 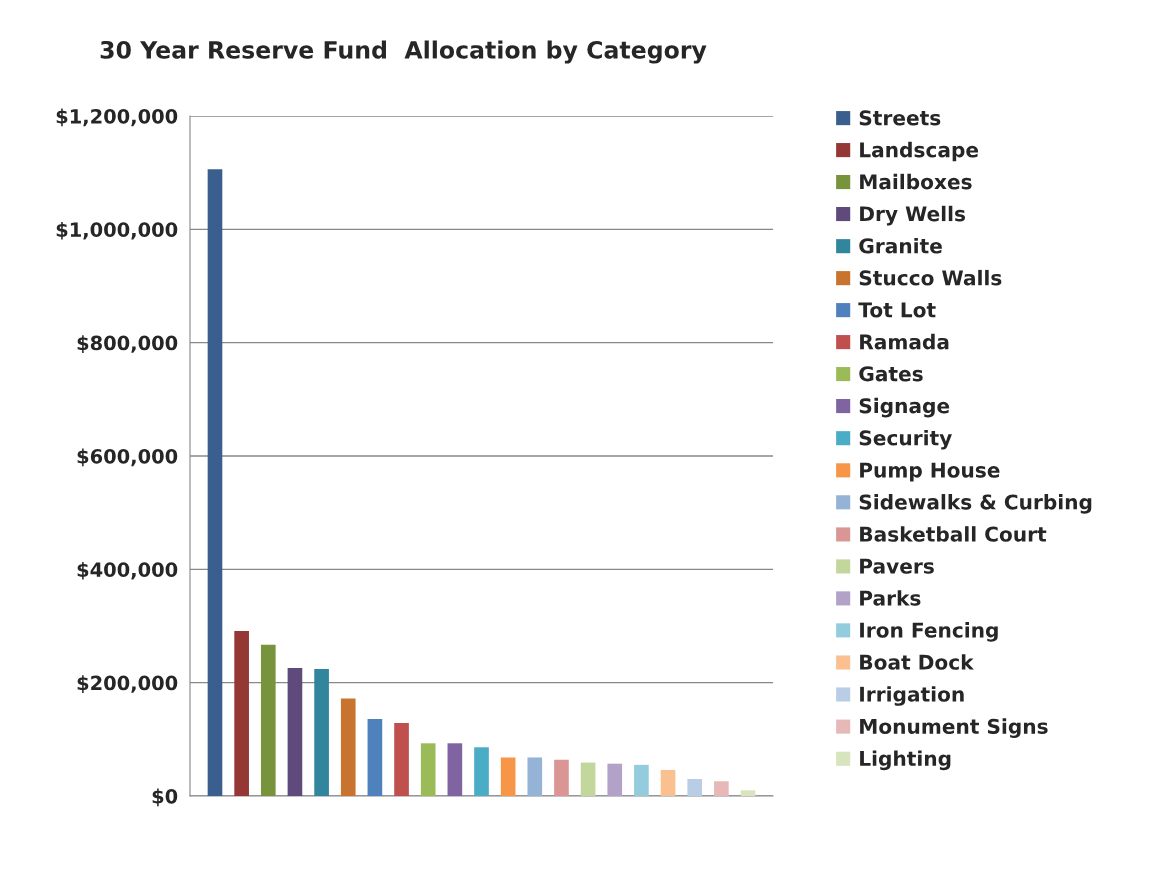 I want to click on legend-label: Irrigation, so click(x=912, y=696).